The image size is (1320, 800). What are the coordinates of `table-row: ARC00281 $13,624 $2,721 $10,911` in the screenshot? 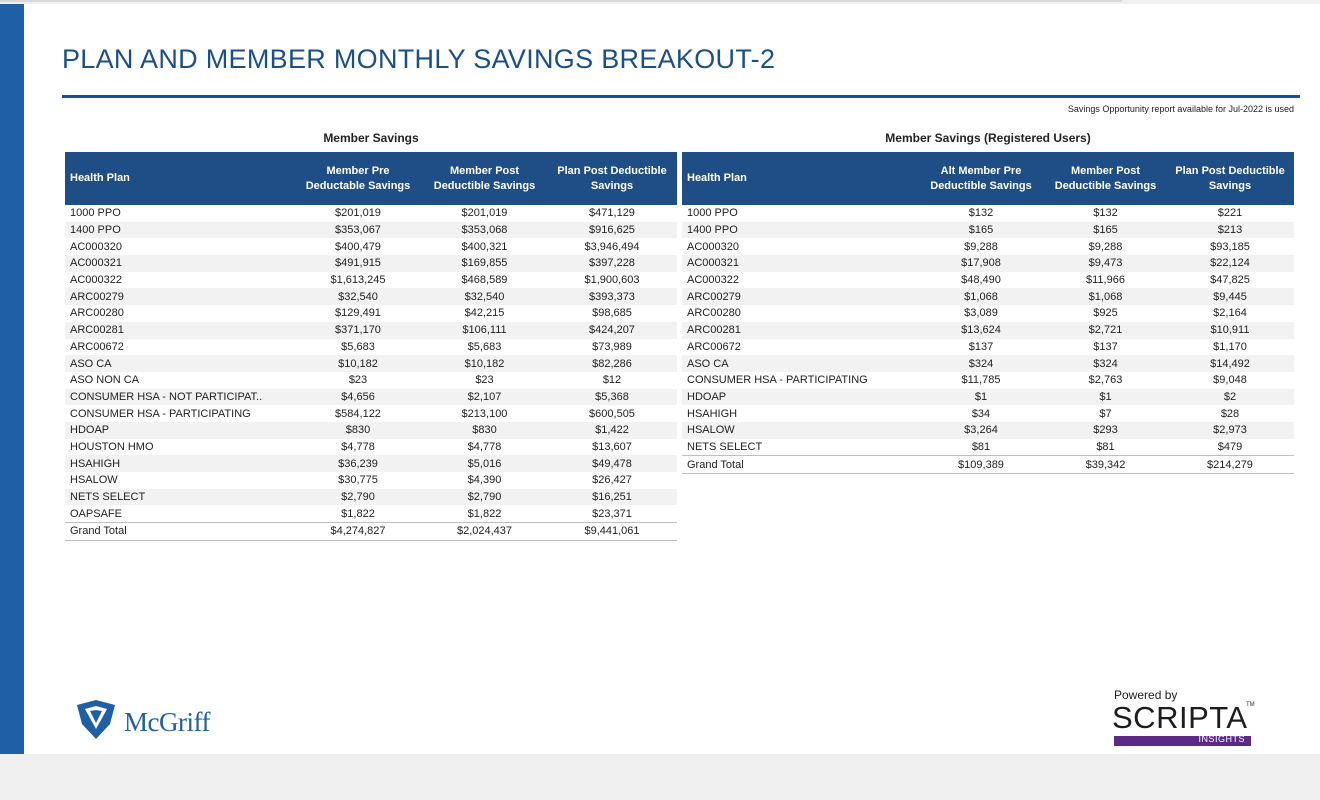 It's located at (988, 330).